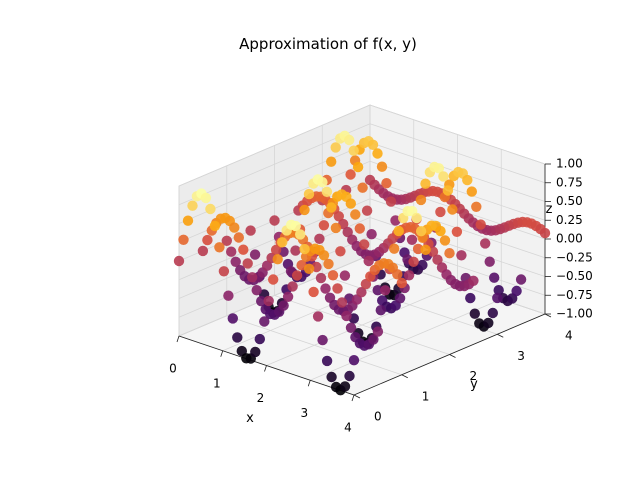 This screenshot has width=640, height=484. What do you see at coordinates (474, 384) in the screenshot?
I see `y-axis-label: y` at bounding box center [474, 384].